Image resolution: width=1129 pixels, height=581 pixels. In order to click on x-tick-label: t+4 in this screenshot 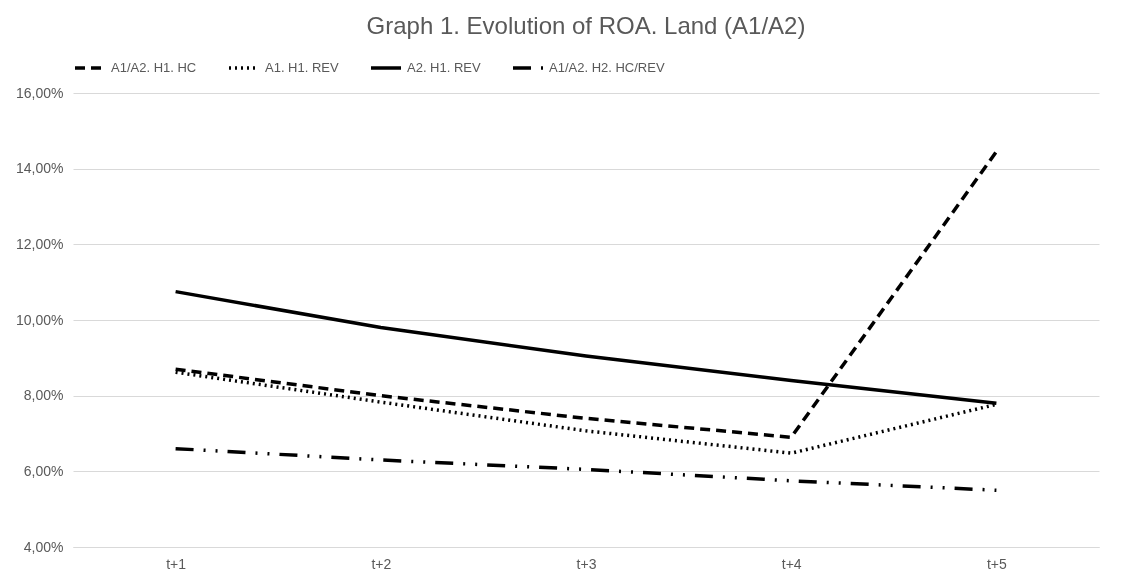, I will do `click(791, 563)`.